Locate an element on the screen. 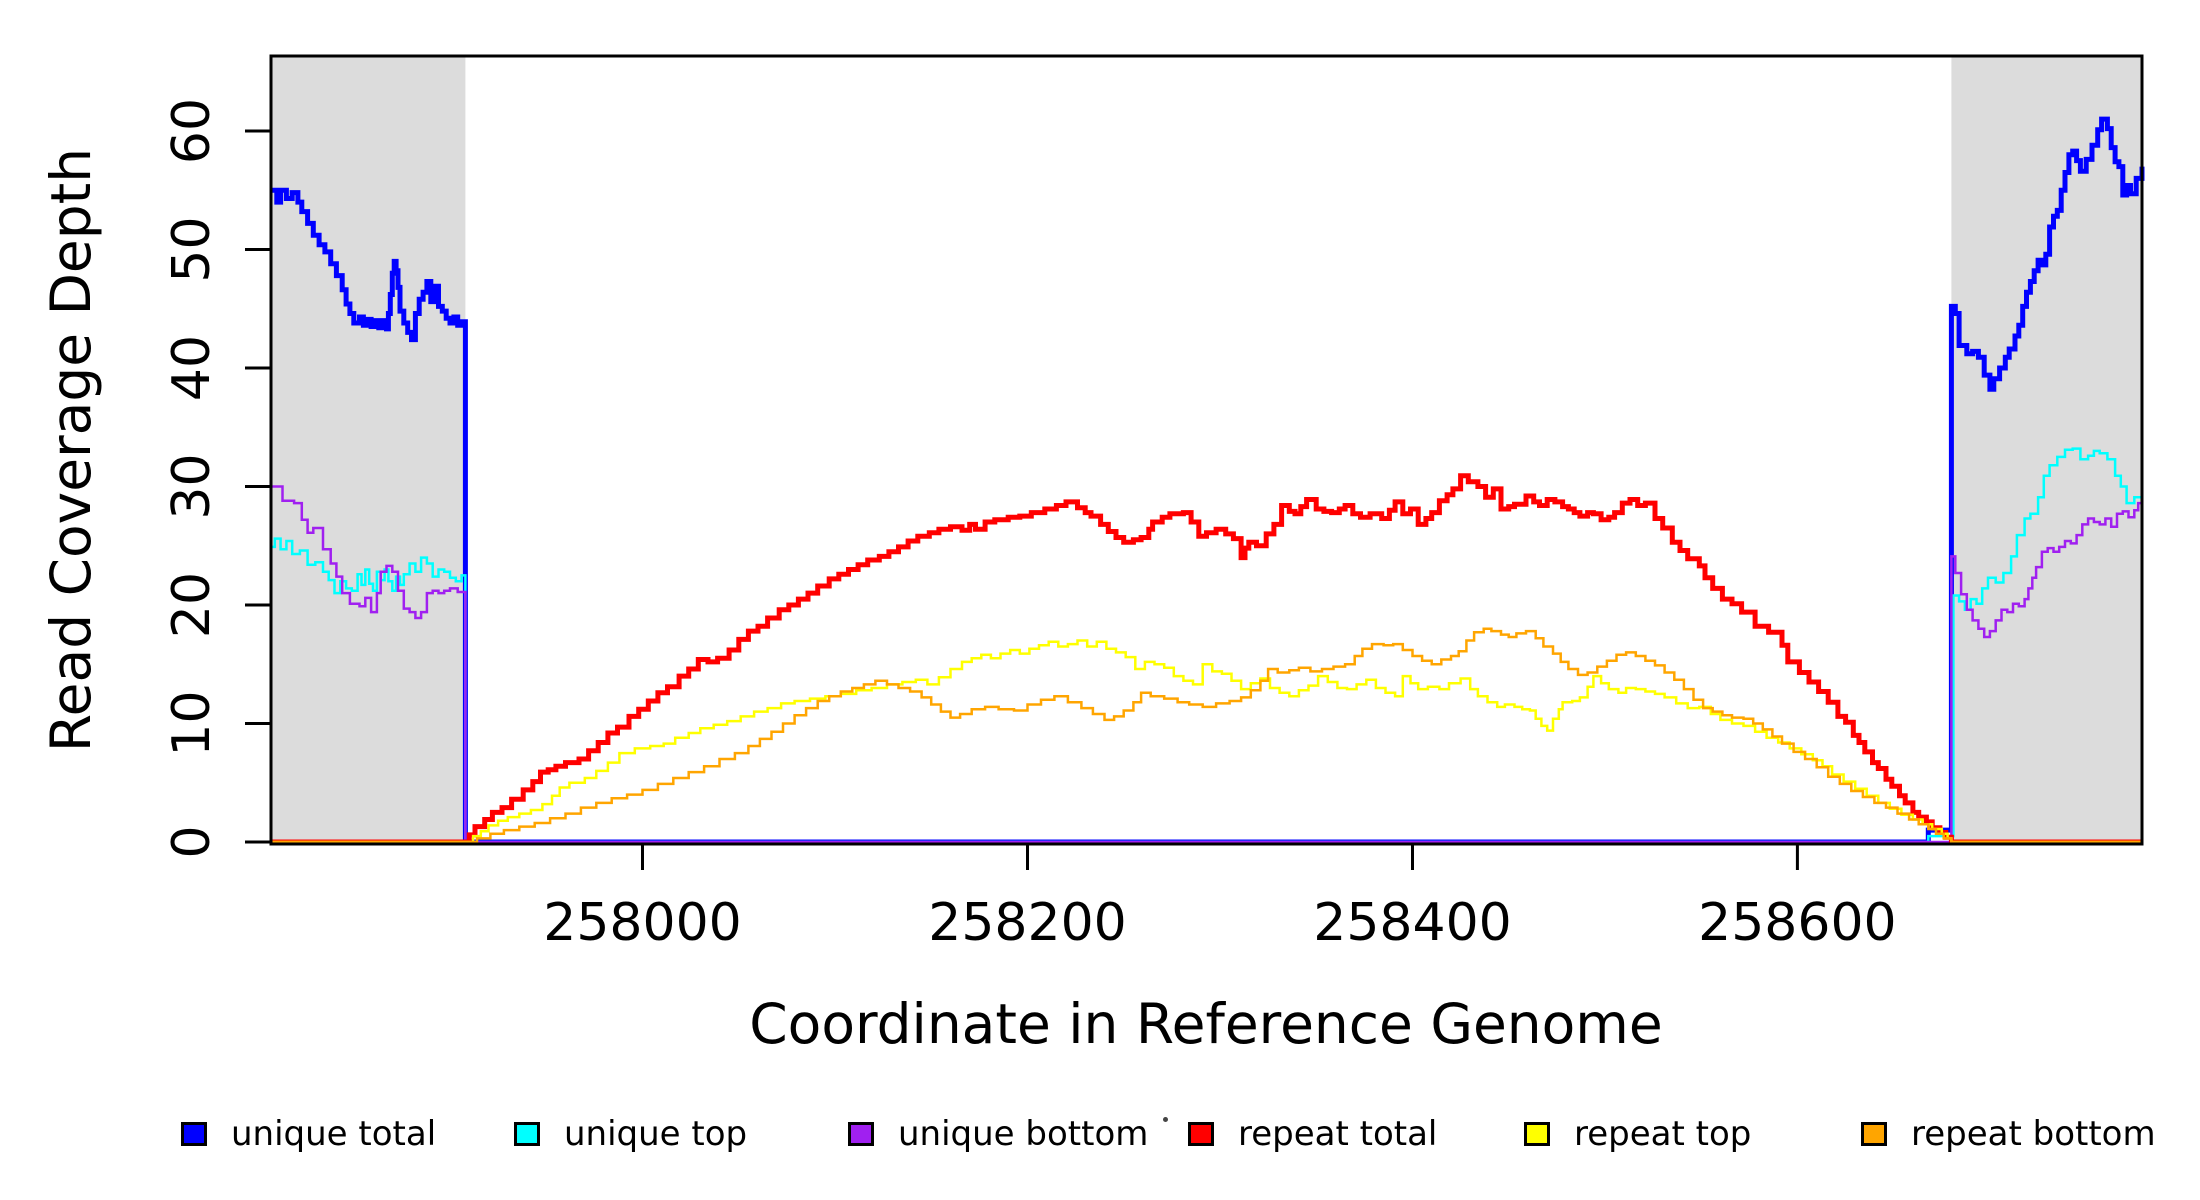 The image size is (2200, 1200). y-tick-label: 10 is located at coordinates (192, 723).